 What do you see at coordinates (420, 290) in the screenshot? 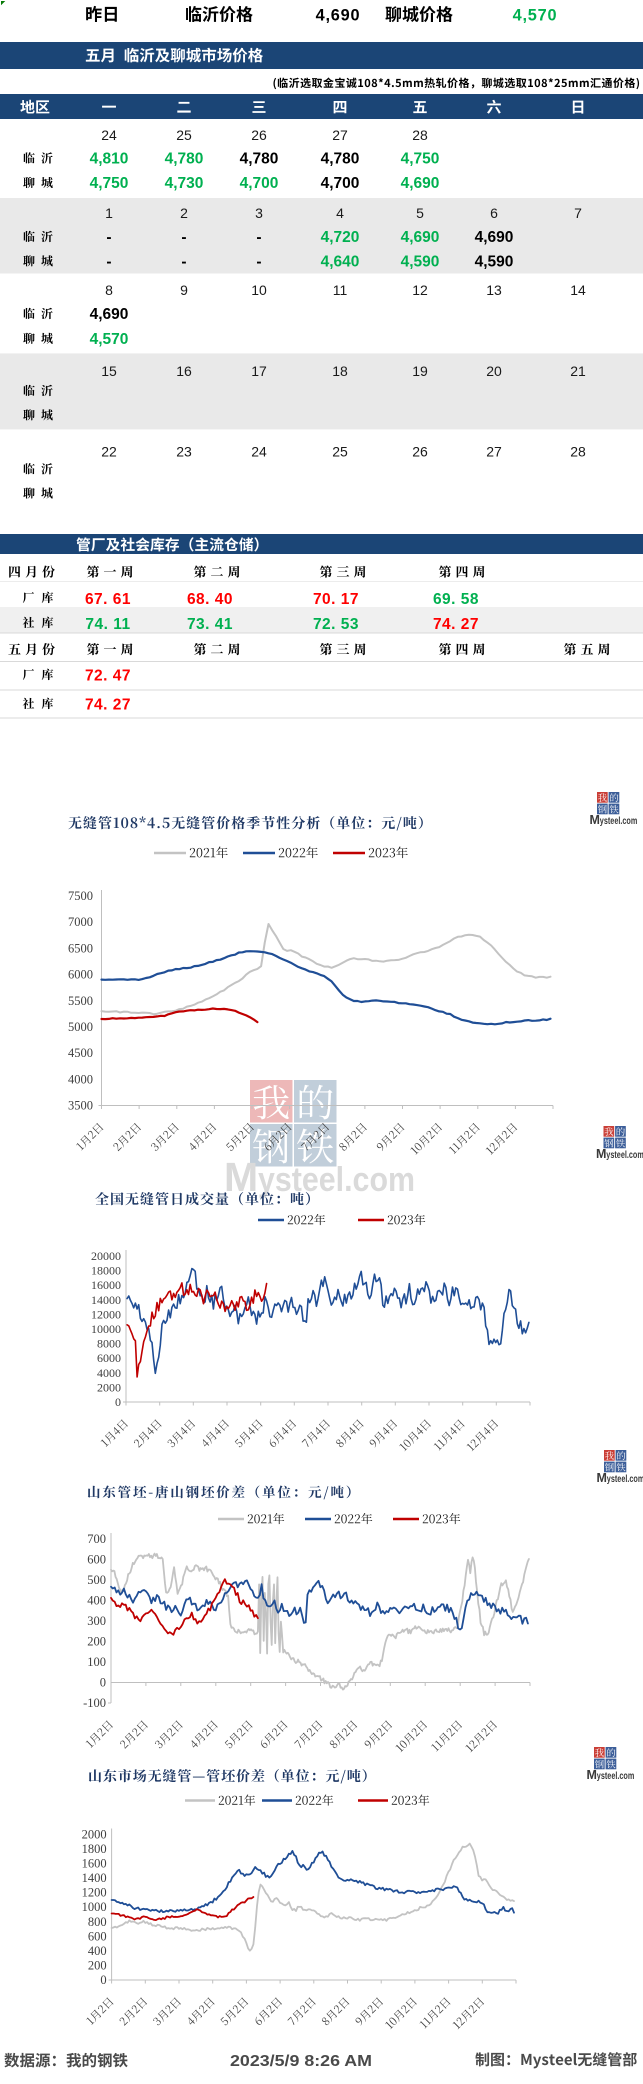
I see `svg-text: 12` at bounding box center [420, 290].